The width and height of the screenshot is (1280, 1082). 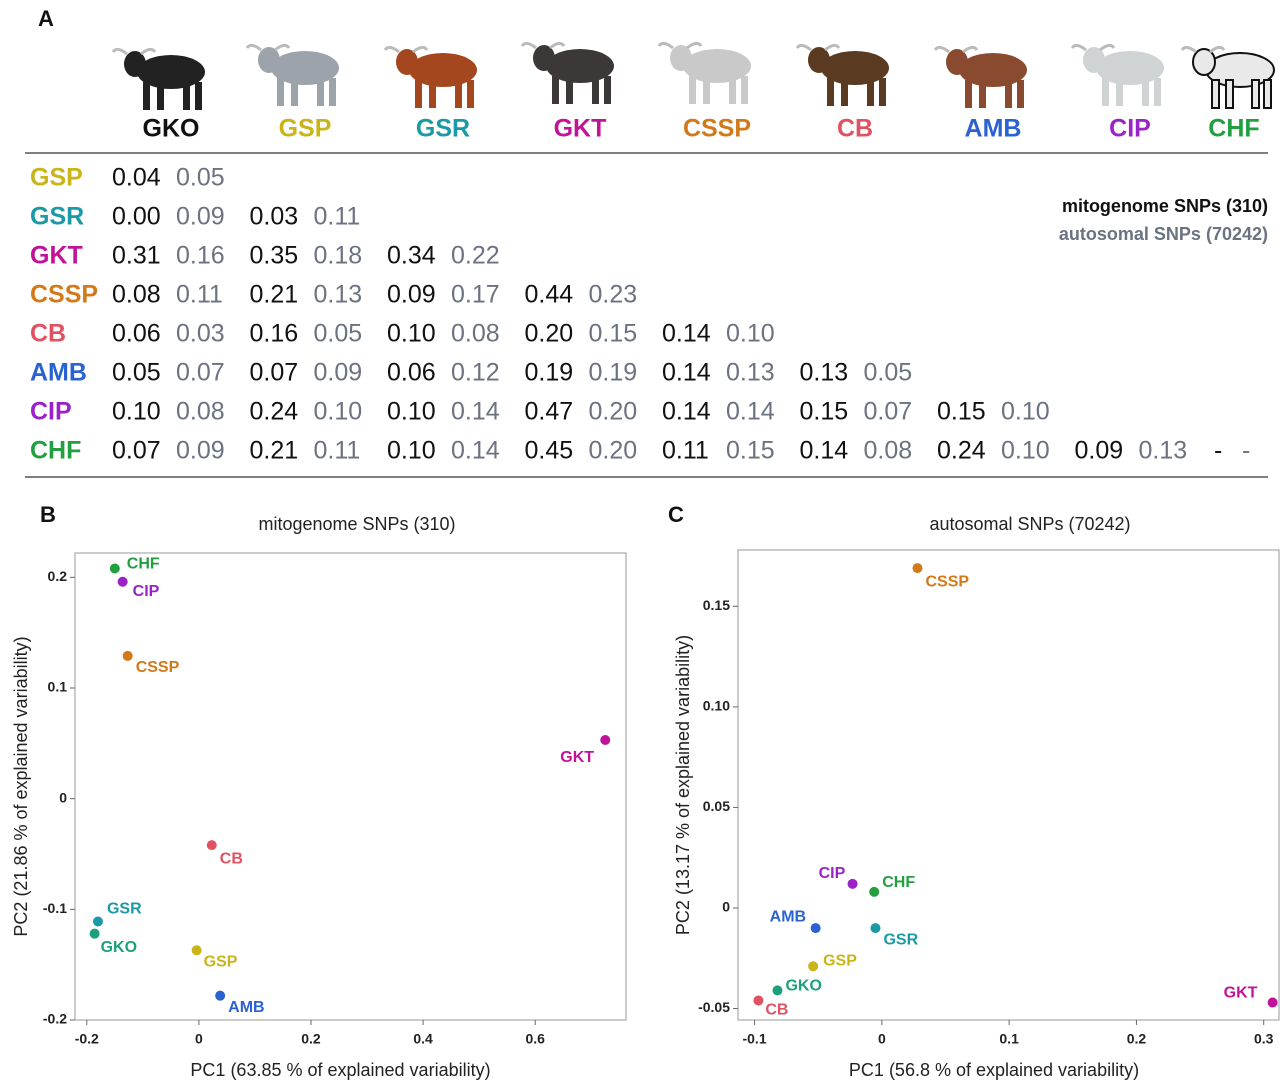 What do you see at coordinates (475, 373) in the screenshot?
I see `cell-autosomal: 0.12` at bounding box center [475, 373].